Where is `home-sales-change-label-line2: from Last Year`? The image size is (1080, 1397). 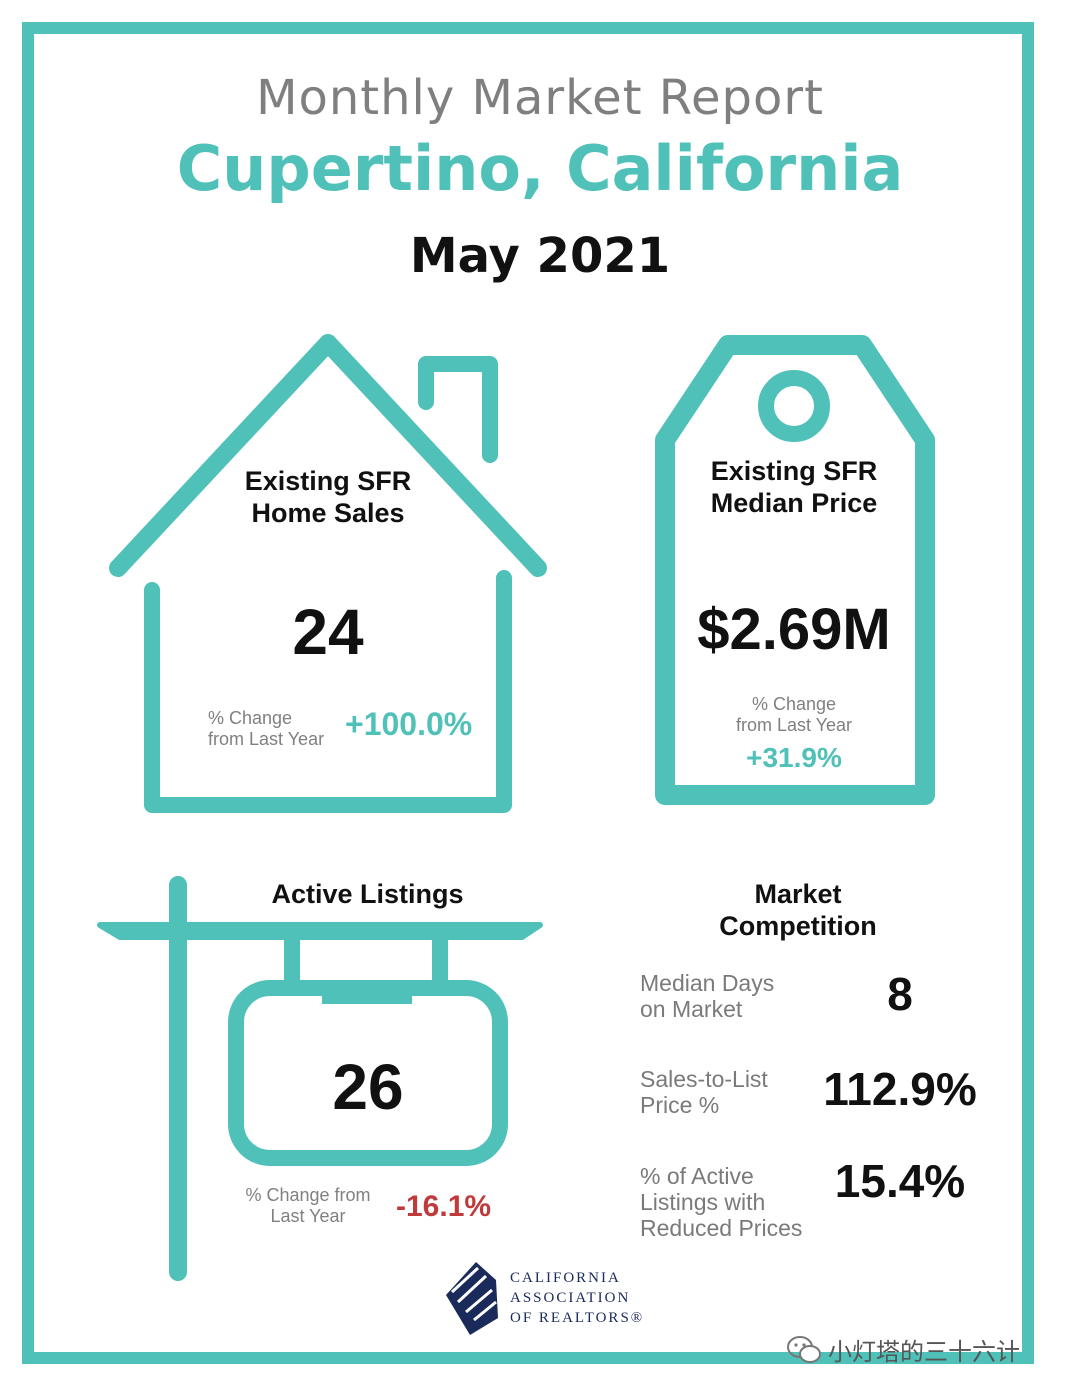 home-sales-change-label-line2: from Last Year is located at coordinates (266, 739).